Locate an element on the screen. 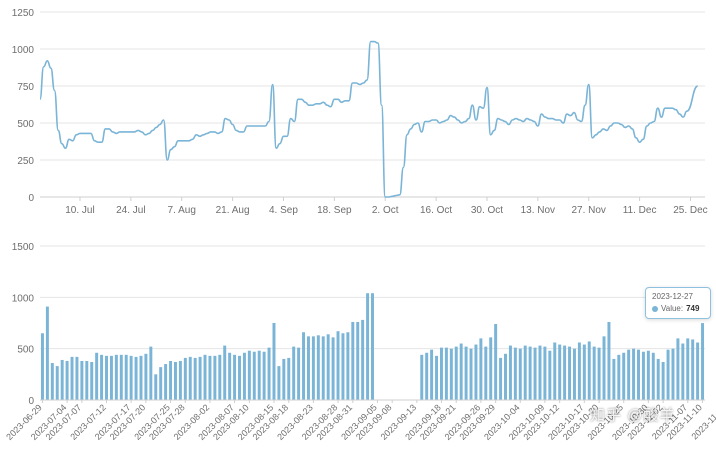  y-tick-label: 1500 is located at coordinates (23, 247).